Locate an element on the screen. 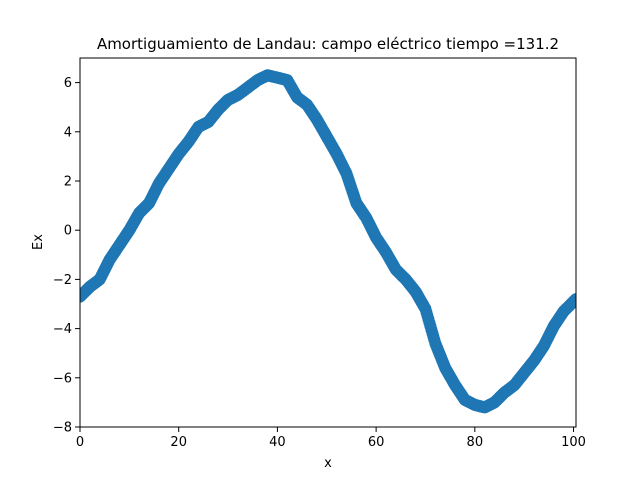 This screenshot has height=480, width=640. y-tick-label: −2 is located at coordinates (62, 280).